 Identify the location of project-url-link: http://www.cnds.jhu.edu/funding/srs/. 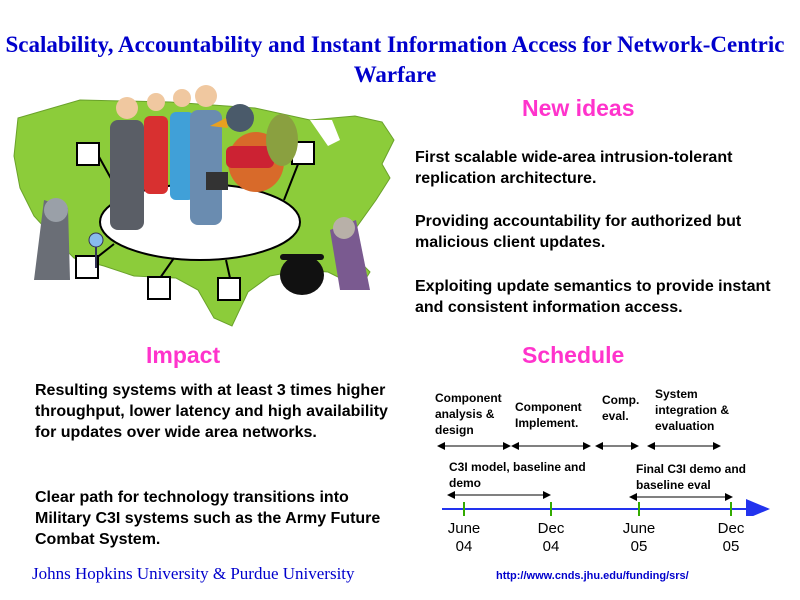
(592, 576).